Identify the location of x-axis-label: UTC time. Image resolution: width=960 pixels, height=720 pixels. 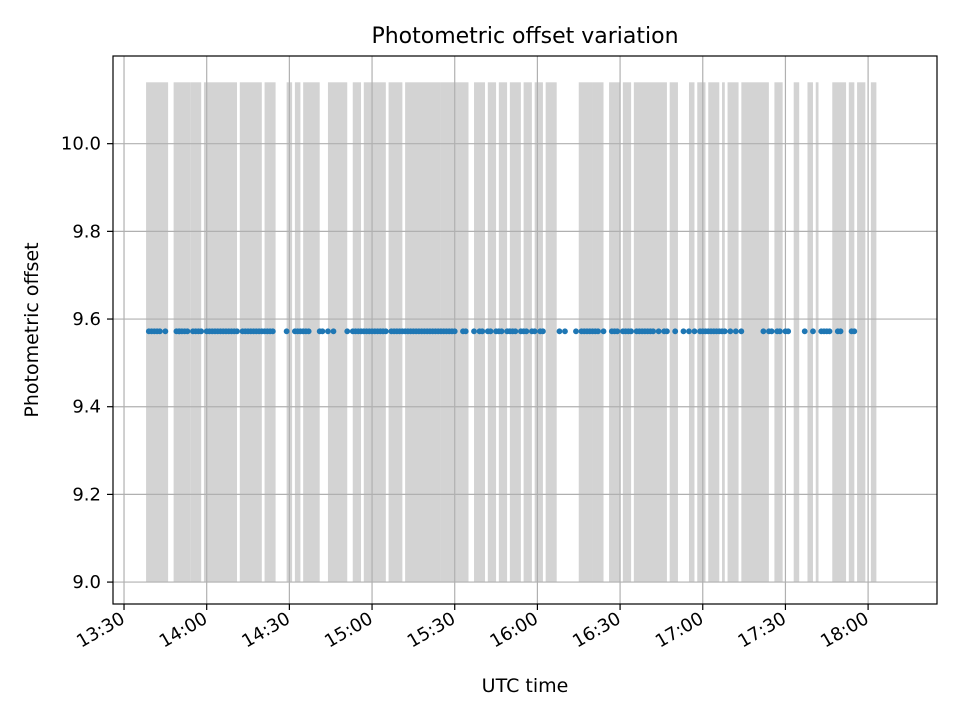
(525, 686).